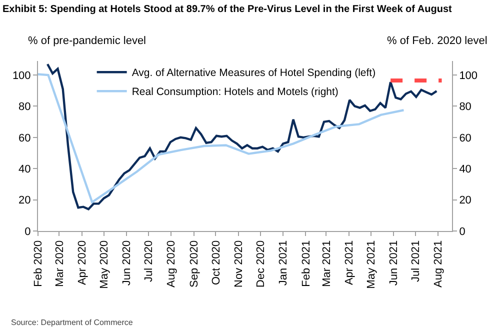 The width and height of the screenshot is (500, 331). What do you see at coordinates (438, 264) in the screenshot?
I see `x-tick-label: Aug 2021` at bounding box center [438, 264].